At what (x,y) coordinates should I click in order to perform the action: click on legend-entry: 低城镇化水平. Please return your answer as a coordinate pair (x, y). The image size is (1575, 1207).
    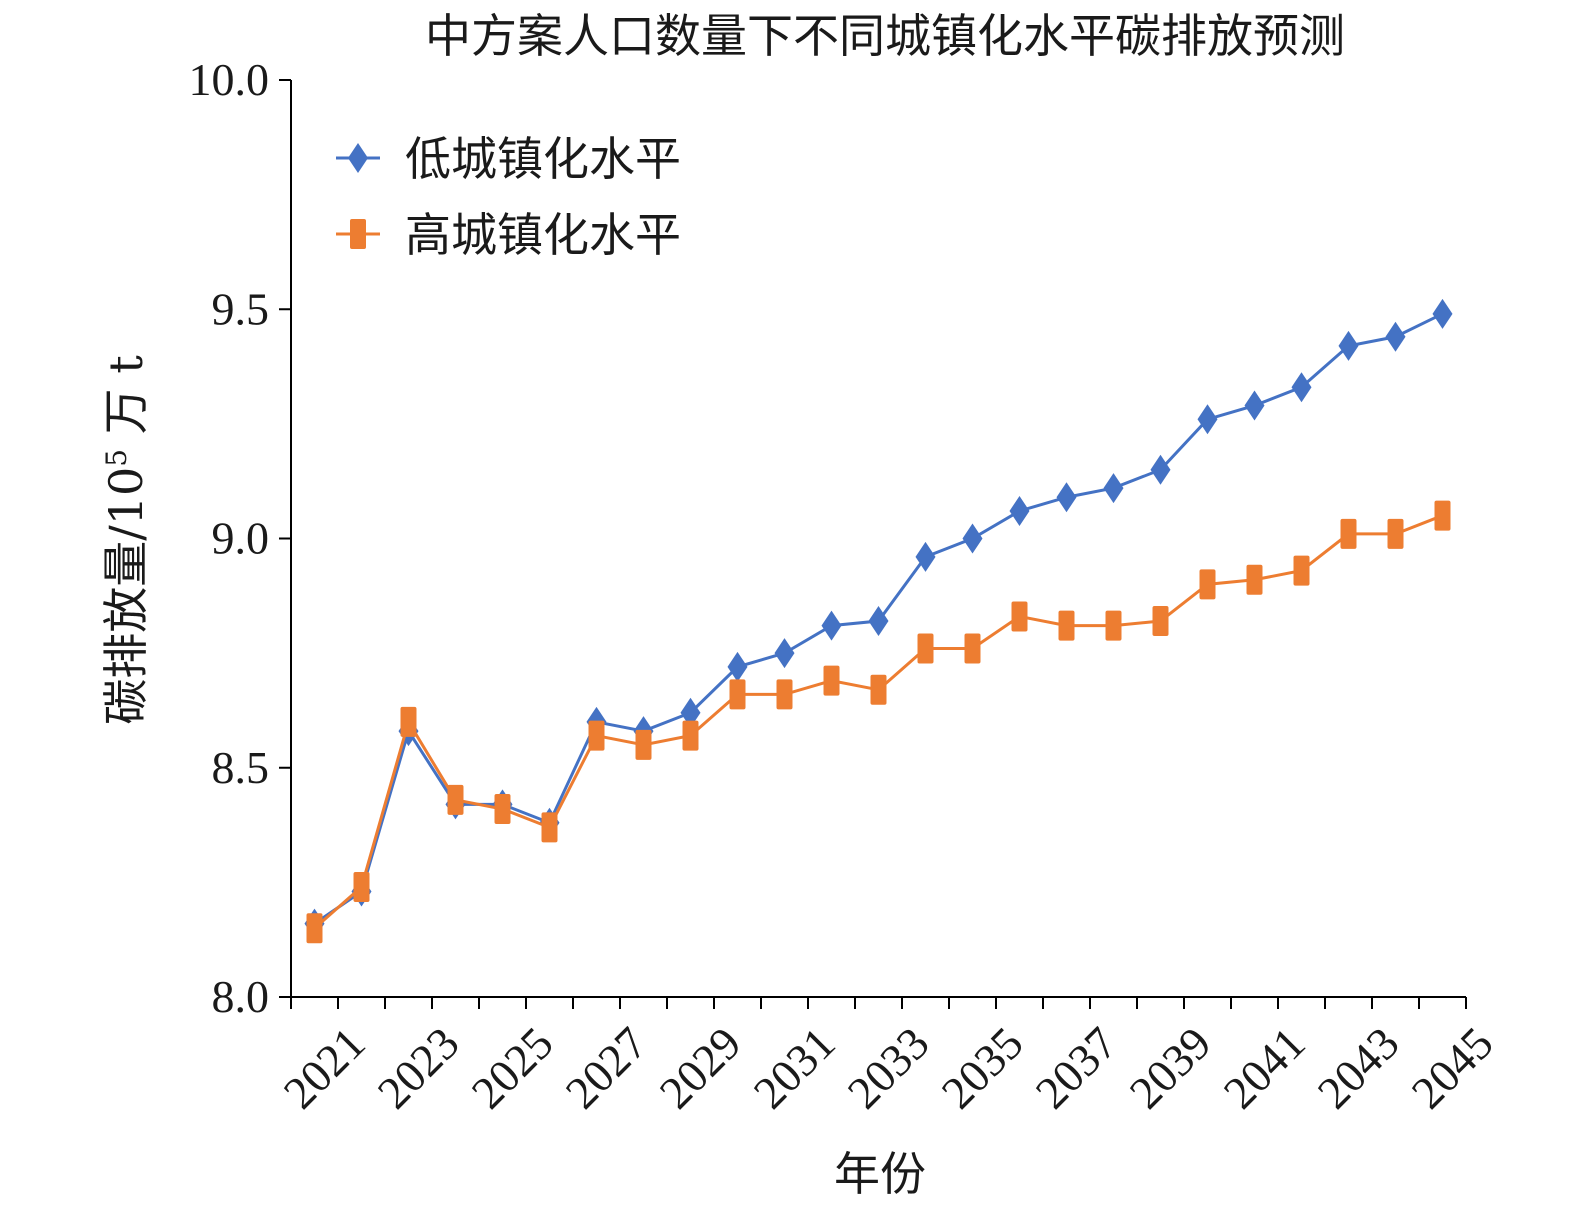
    Looking at the image, I should click on (508, 159).